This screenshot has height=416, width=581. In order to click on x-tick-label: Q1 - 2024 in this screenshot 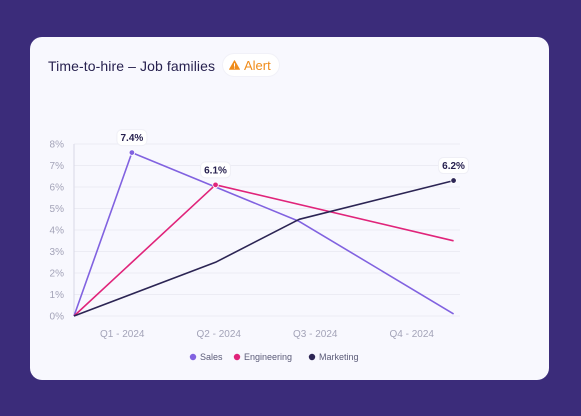, I will do `click(122, 334)`.